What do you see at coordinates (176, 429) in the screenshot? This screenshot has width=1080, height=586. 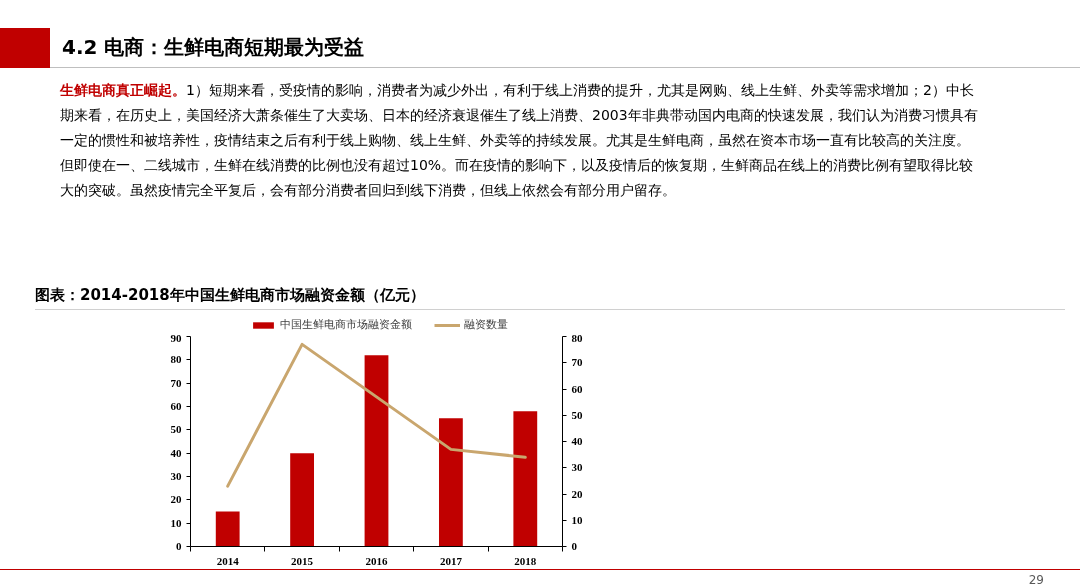 I see `y-tick-label: 50` at bounding box center [176, 429].